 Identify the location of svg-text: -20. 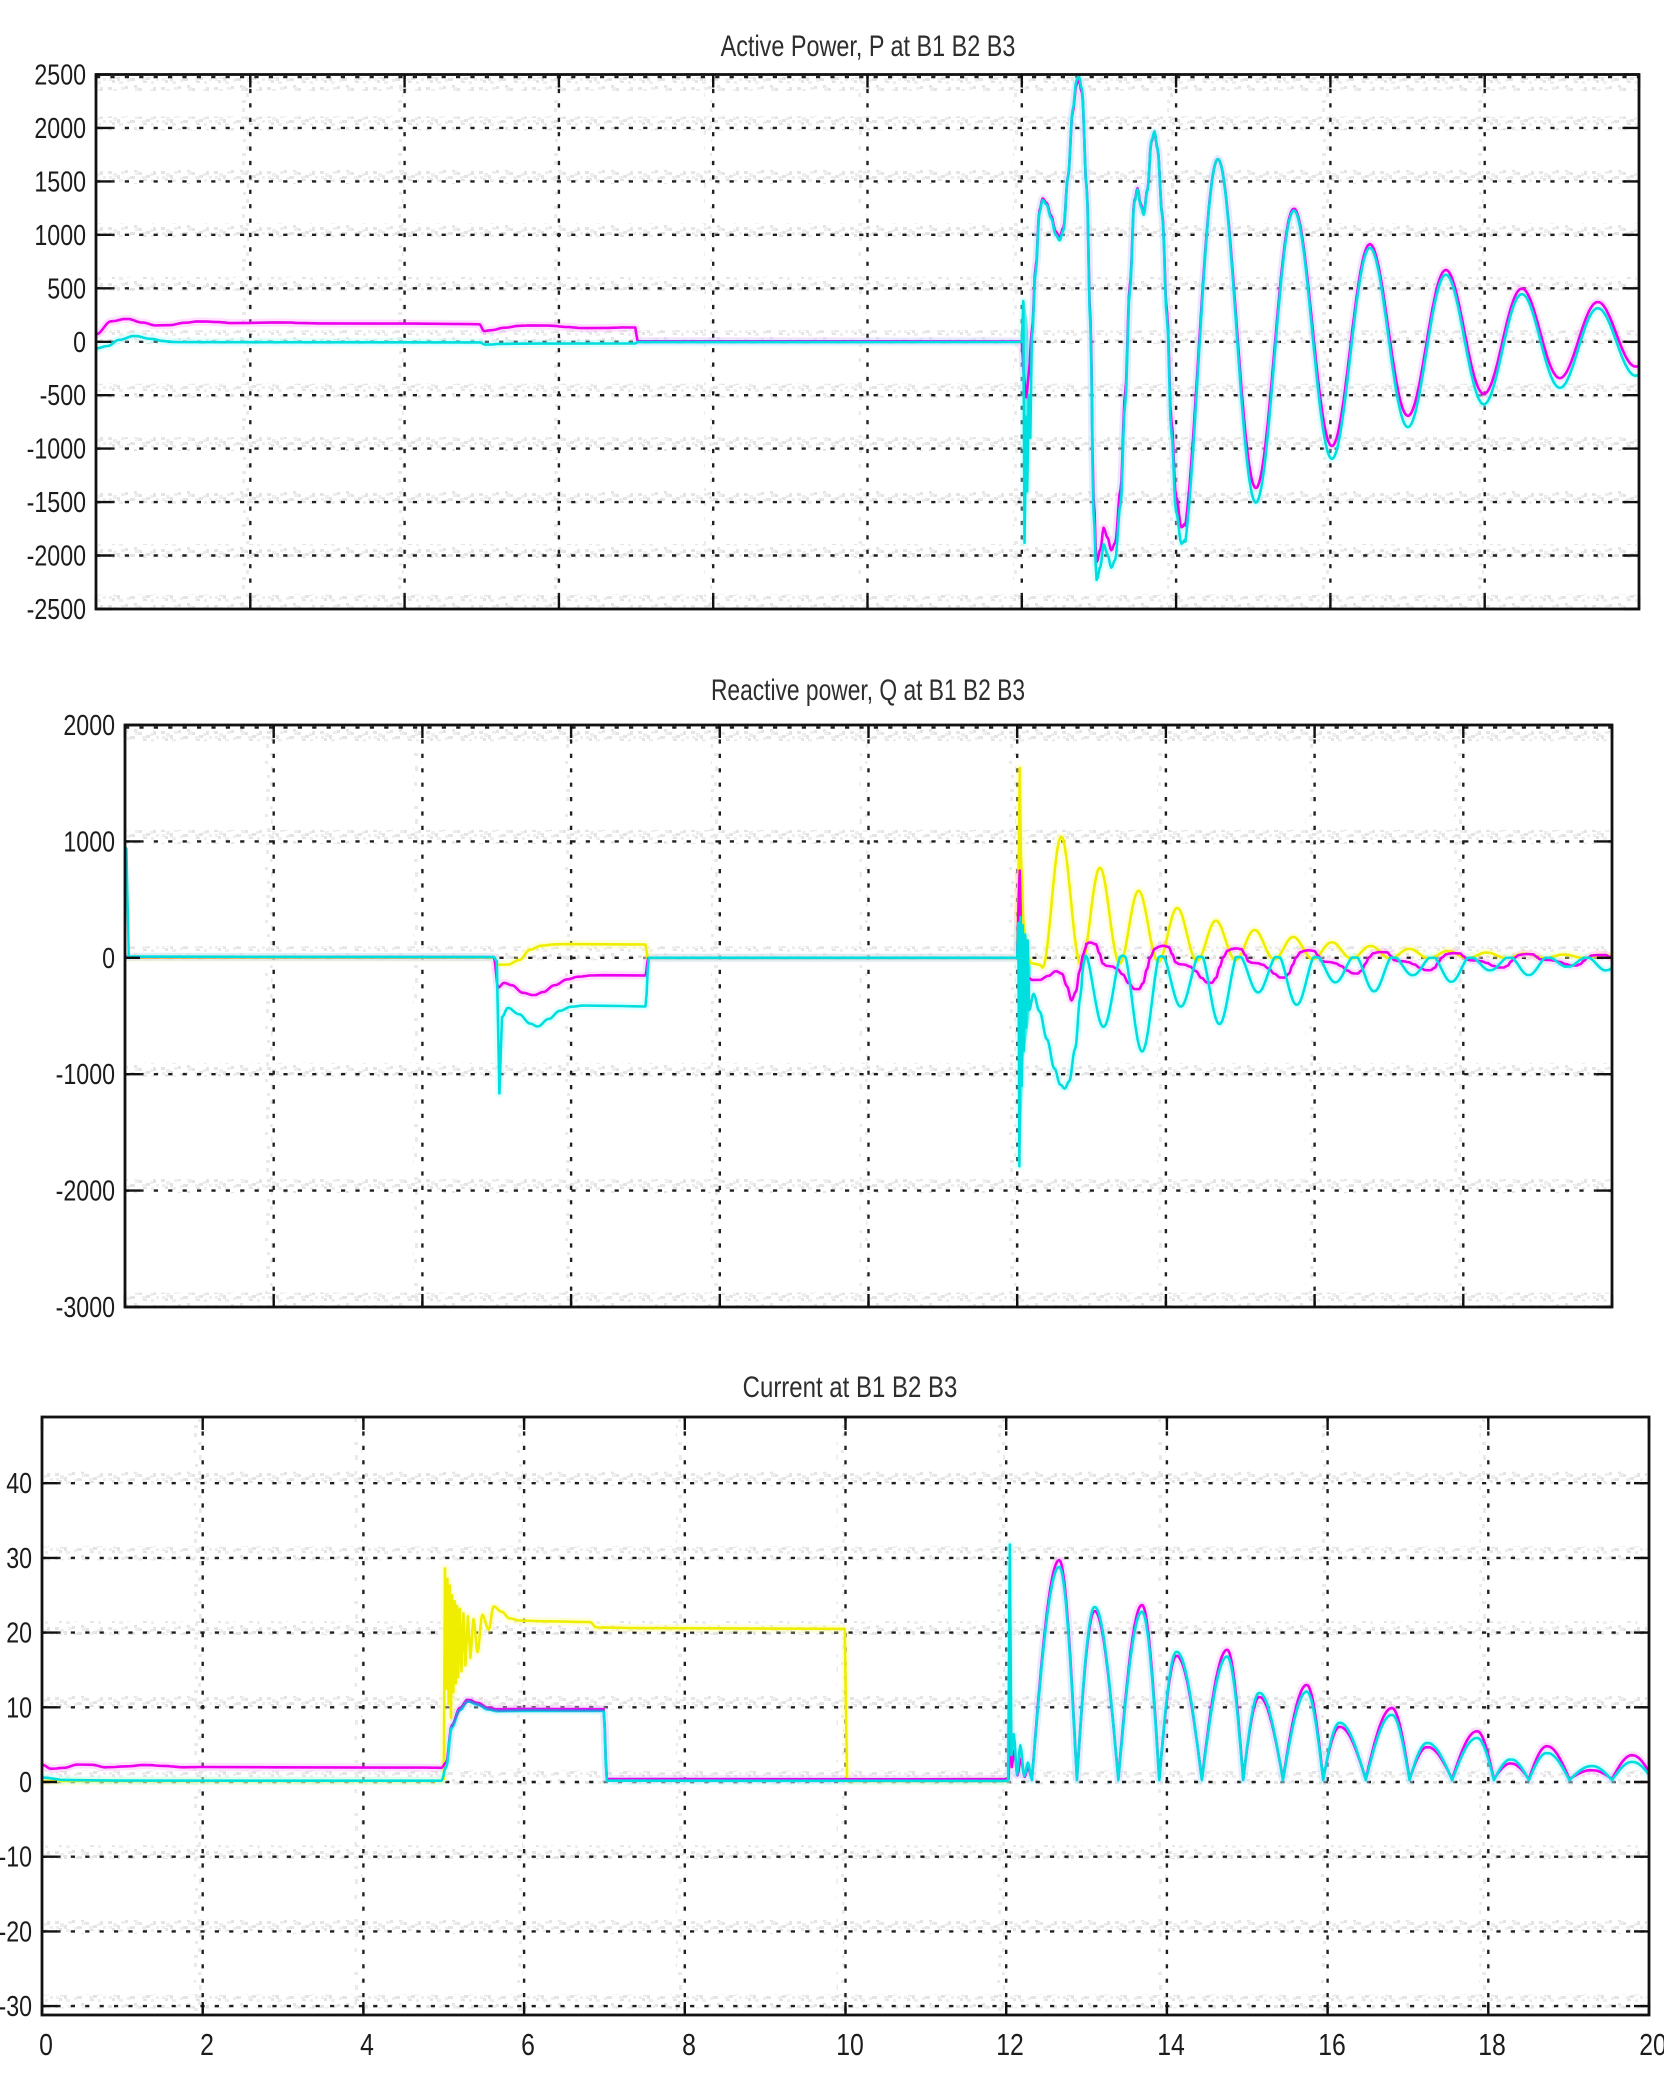
(16, 1931).